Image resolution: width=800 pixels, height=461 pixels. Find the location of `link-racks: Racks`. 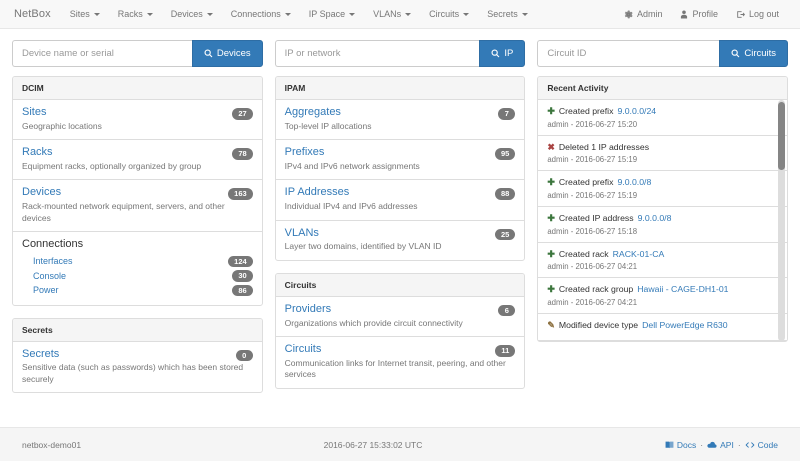

link-racks: Racks is located at coordinates (37, 152).